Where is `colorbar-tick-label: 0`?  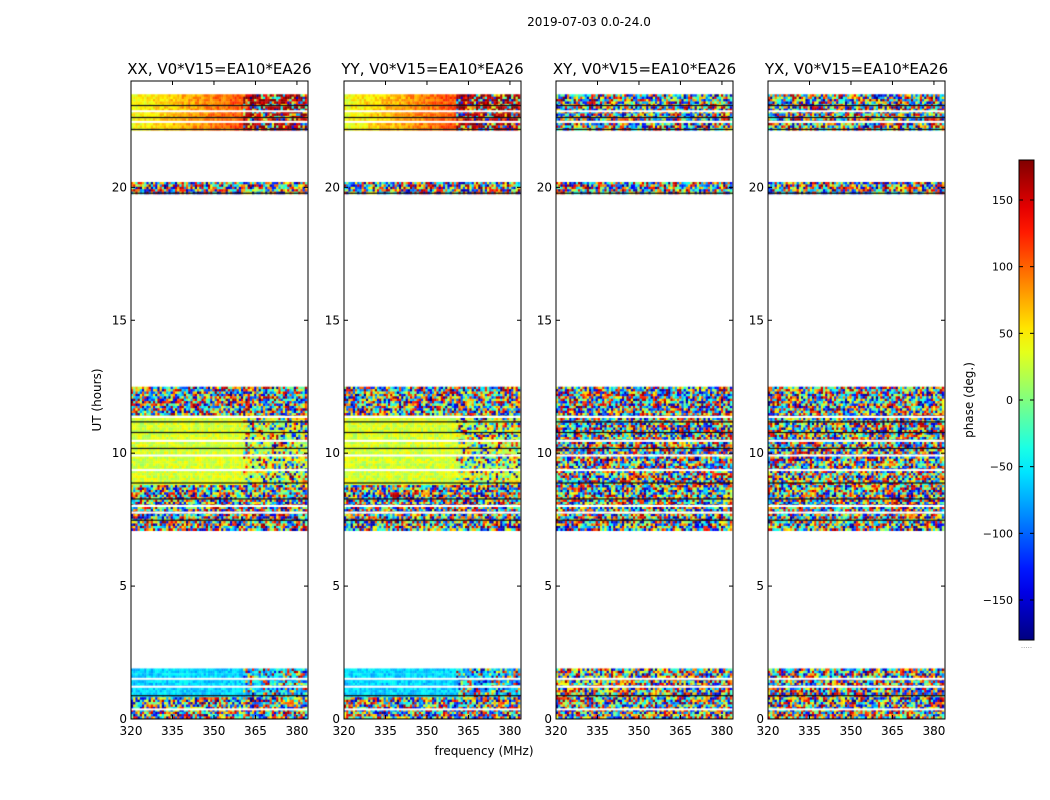 colorbar-tick-label: 0 is located at coordinates (1009, 400).